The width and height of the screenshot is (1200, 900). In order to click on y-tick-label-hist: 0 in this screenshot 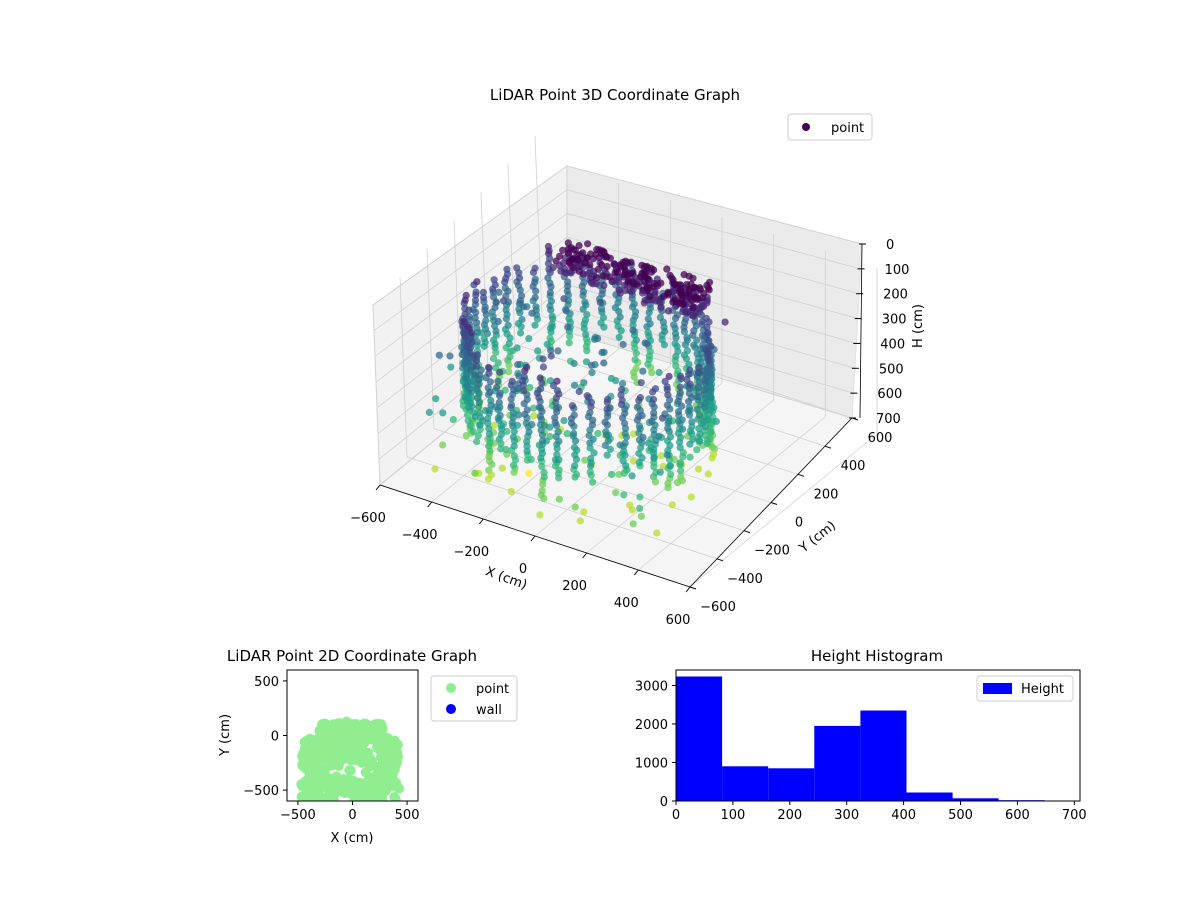, I will do `click(664, 802)`.